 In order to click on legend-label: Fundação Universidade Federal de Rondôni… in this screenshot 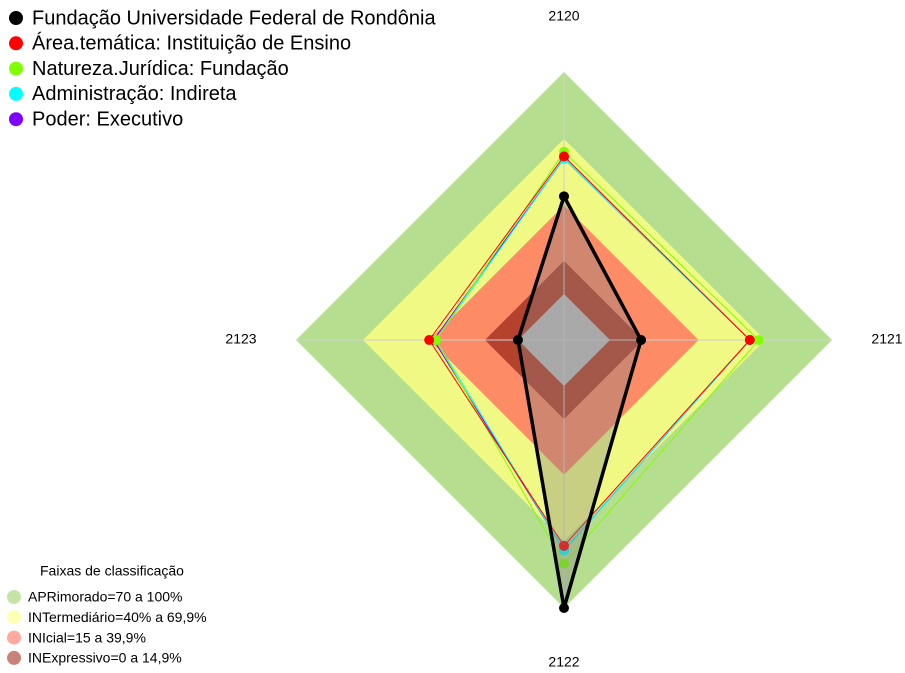, I will do `click(234, 18)`.